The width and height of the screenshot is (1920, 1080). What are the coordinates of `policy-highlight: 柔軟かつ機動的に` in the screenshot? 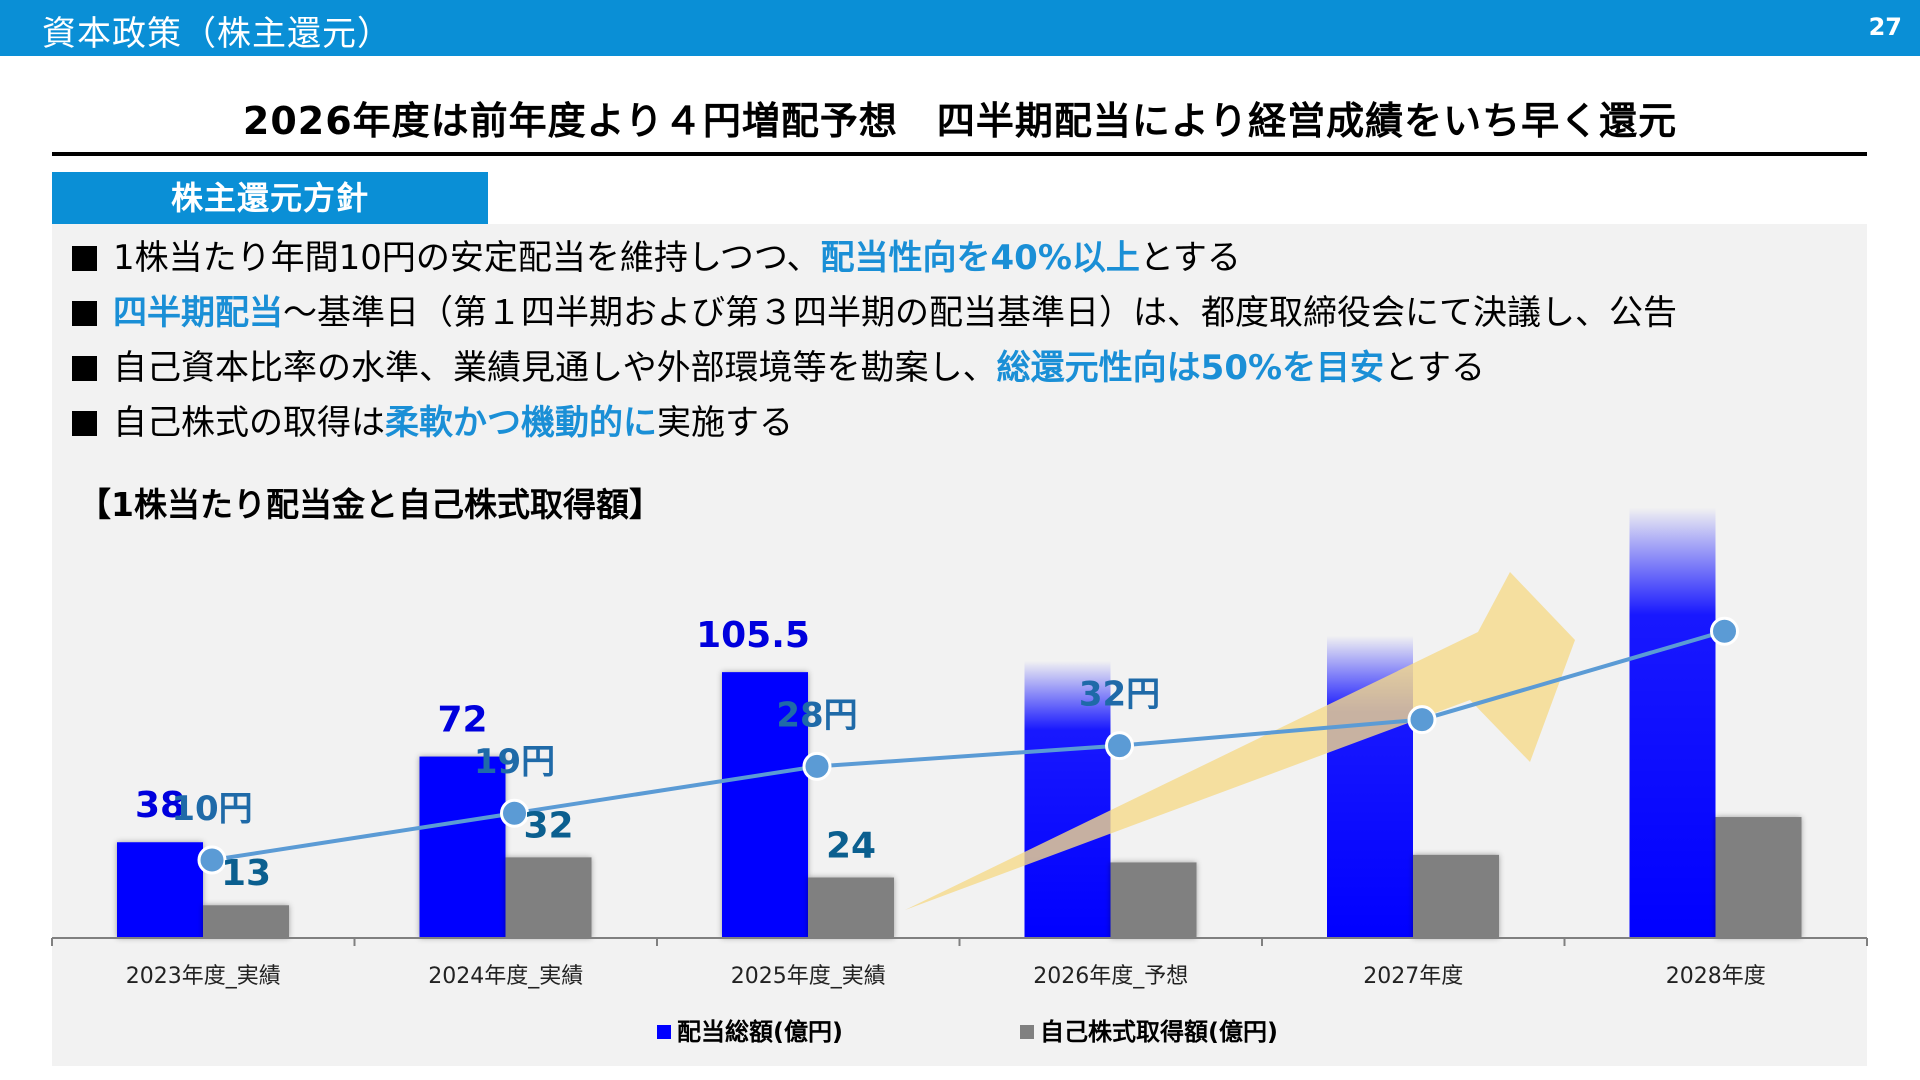 It's located at (521, 423).